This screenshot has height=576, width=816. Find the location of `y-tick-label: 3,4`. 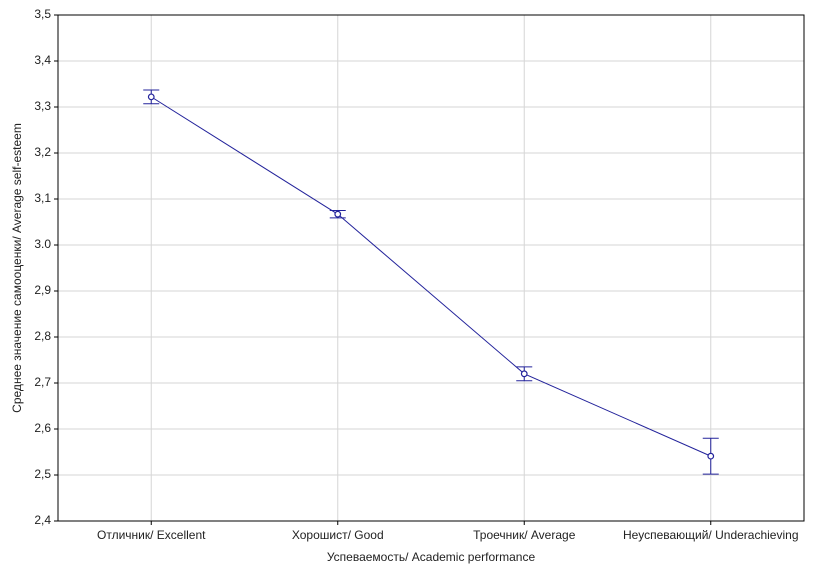

y-tick-label: 3,4 is located at coordinates (42, 60).